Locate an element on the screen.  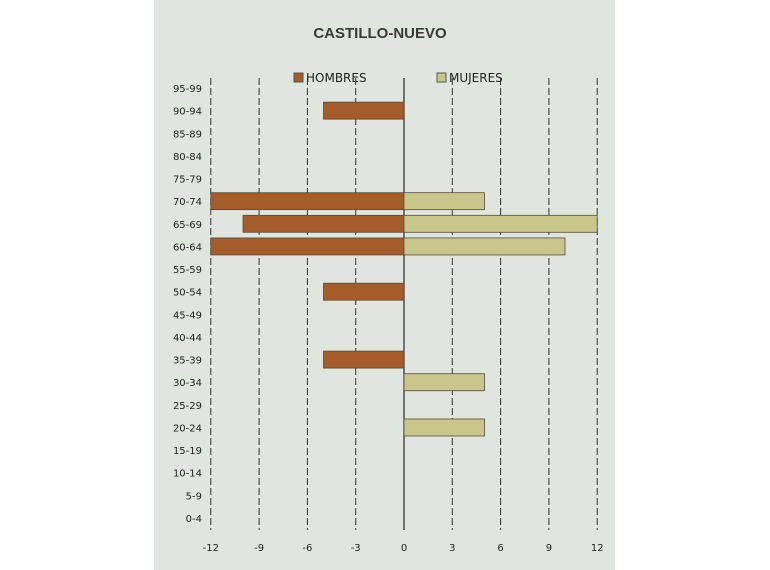
x-tick-label: -6 is located at coordinates (307, 548).